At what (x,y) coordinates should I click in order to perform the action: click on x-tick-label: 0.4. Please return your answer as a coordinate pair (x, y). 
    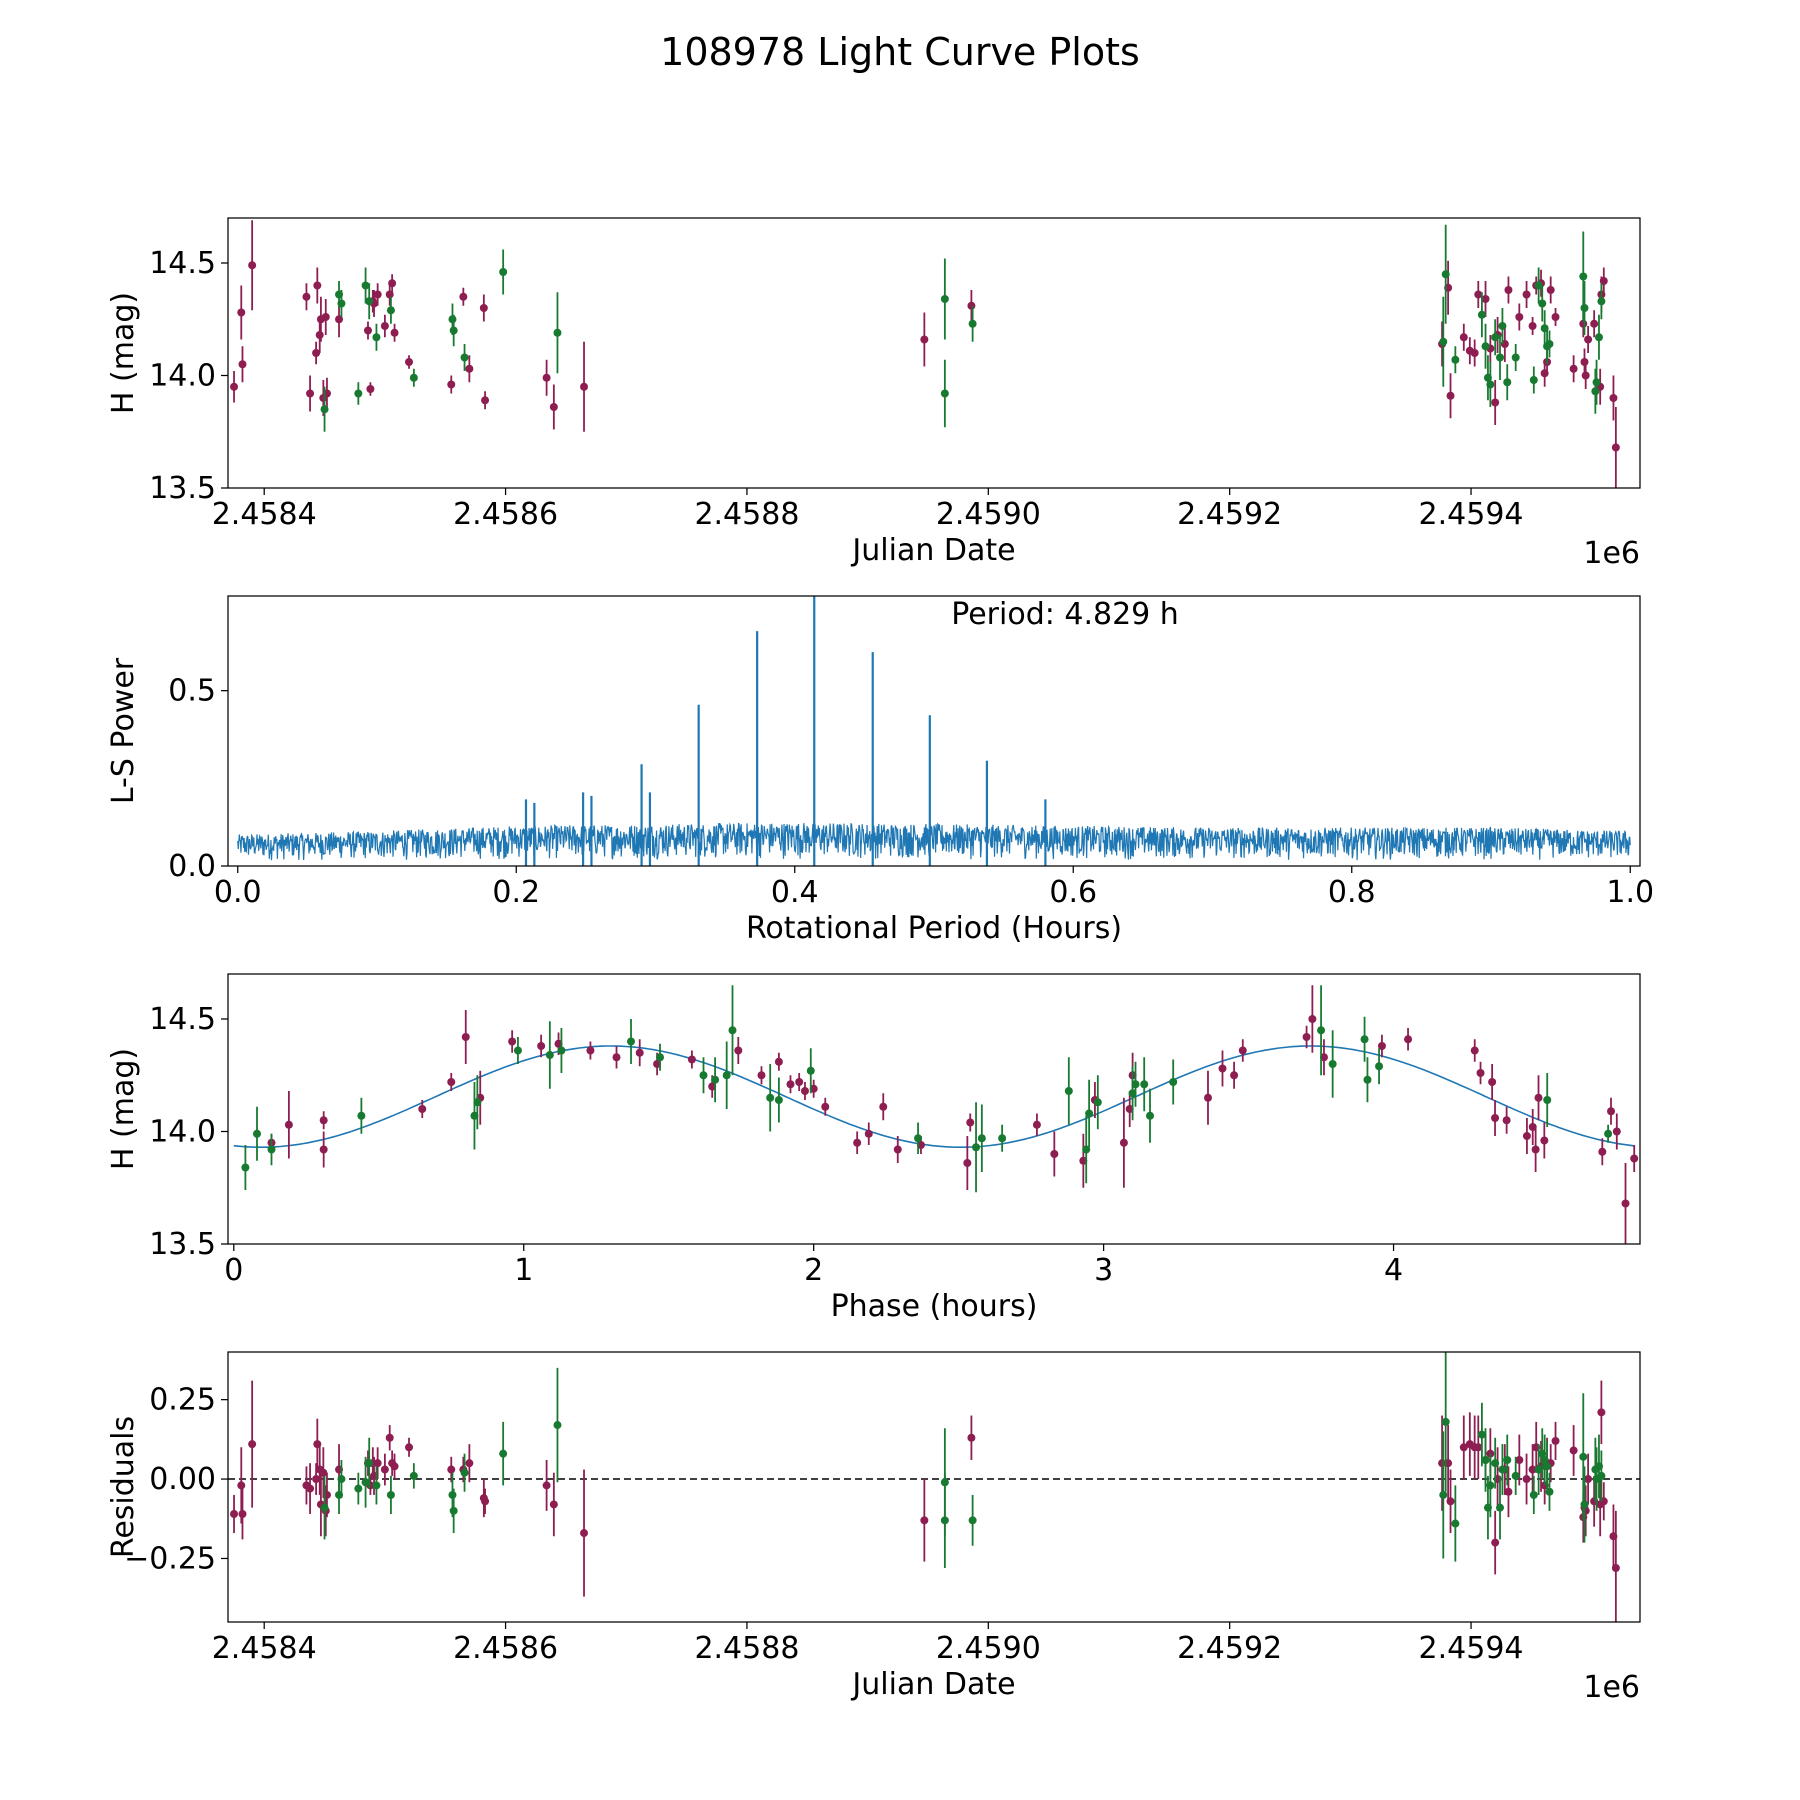
    Looking at the image, I should click on (795, 892).